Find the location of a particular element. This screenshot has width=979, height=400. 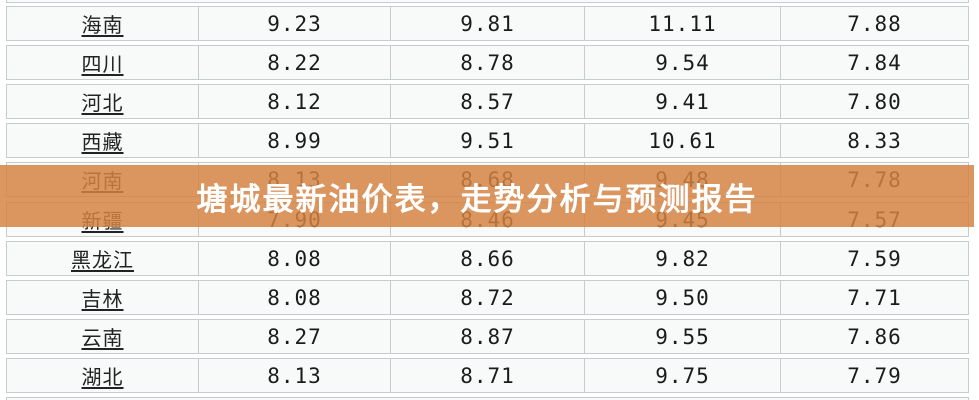

price-cell: 8.13 is located at coordinates (294, 375).